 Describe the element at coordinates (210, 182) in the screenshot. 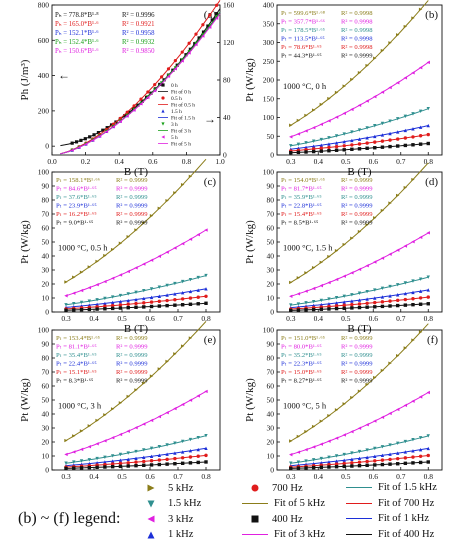

I see `panel-label: (c)` at that location.